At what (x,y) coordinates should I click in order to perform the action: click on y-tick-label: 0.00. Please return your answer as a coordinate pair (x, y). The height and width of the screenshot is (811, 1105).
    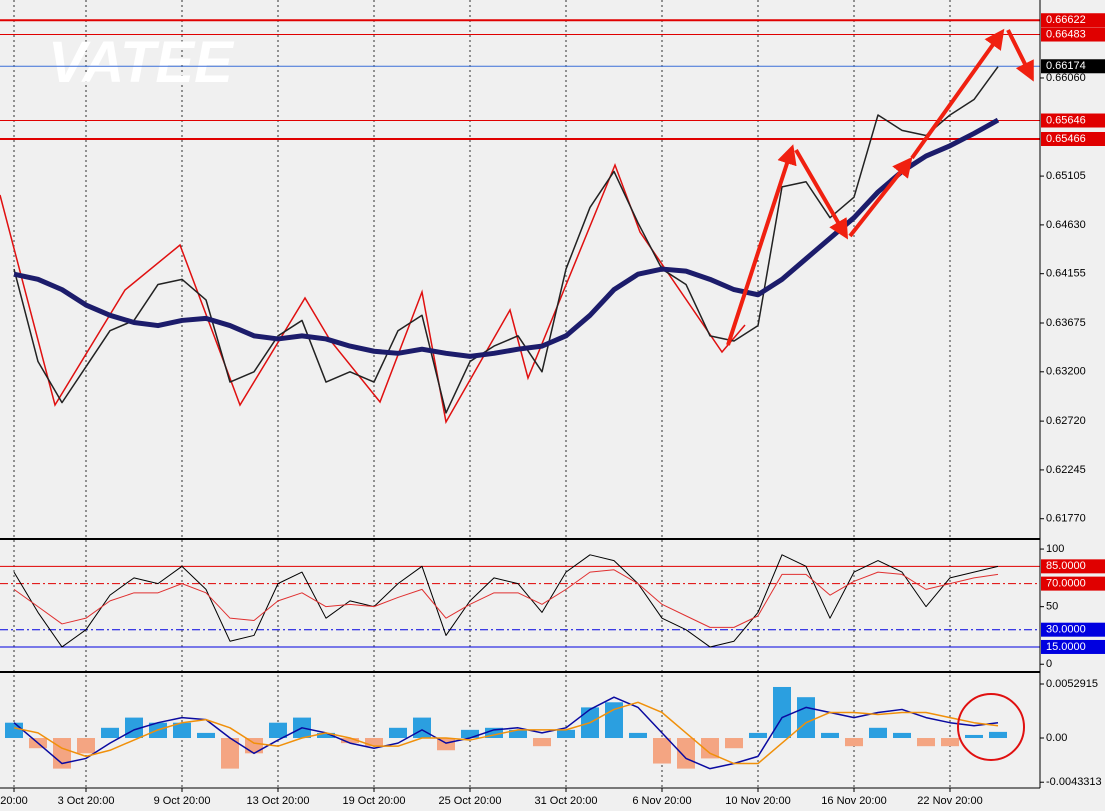
    Looking at the image, I should click on (1056, 738).